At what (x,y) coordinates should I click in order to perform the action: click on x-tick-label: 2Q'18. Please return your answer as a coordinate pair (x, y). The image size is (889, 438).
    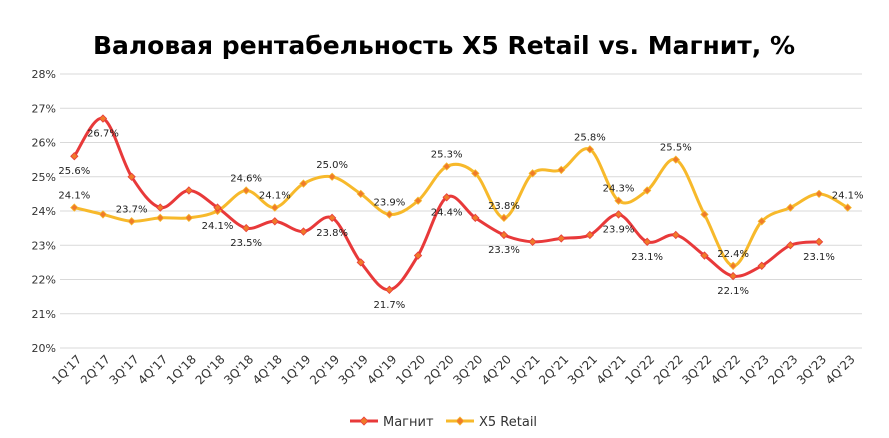
    Looking at the image, I should click on (210, 369).